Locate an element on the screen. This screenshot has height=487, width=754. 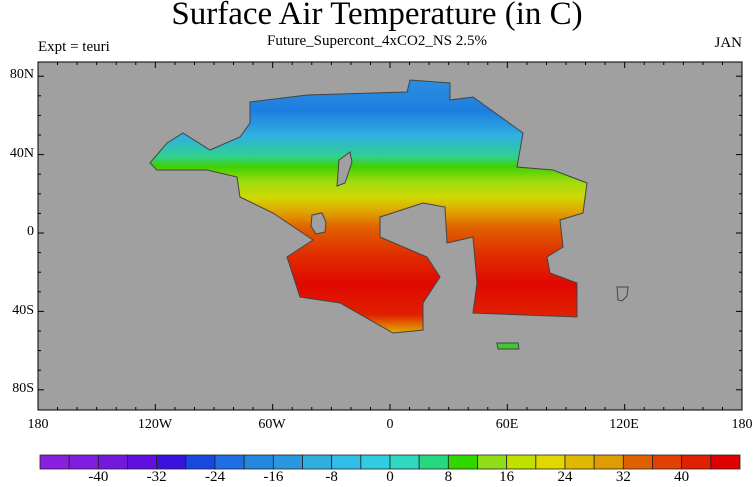
lat-tick-label: 40S is located at coordinates (23, 310).